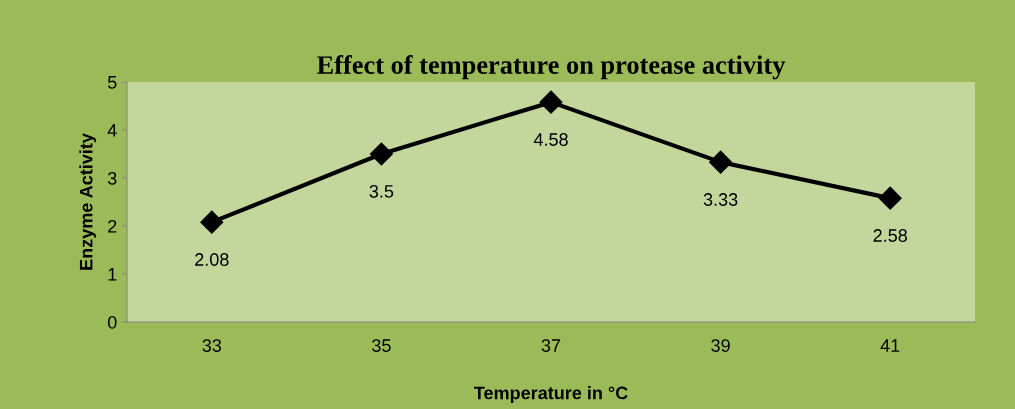  I want to click on y-tick-label: 5, so click(112, 82).